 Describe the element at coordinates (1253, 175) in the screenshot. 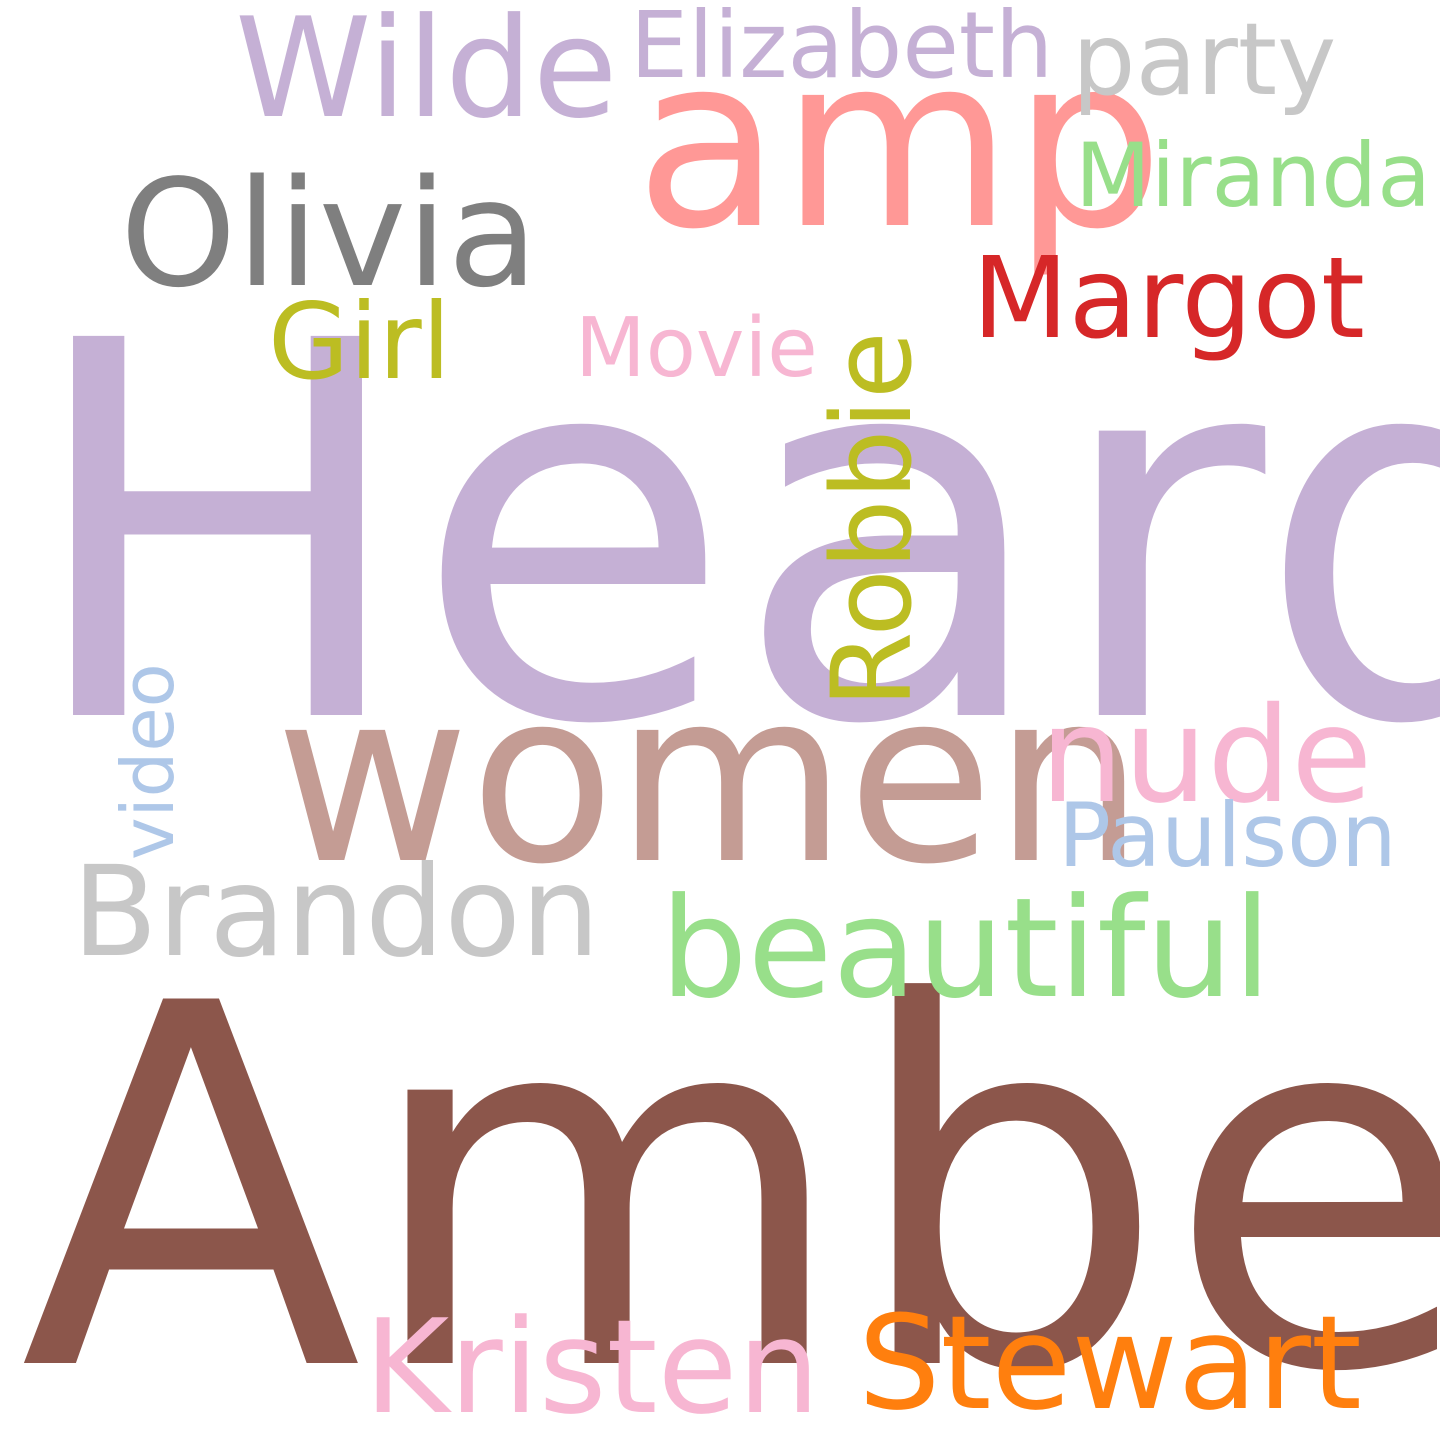

I see `word-miranda: Miranda` at that location.